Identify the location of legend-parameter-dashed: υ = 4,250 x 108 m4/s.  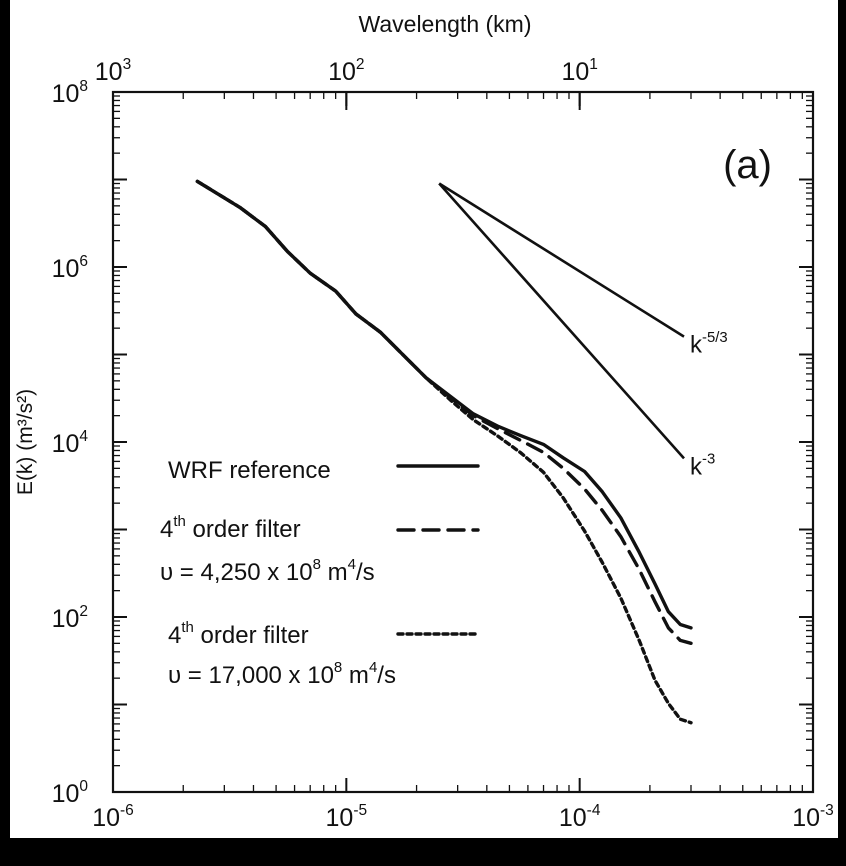
(267, 571).